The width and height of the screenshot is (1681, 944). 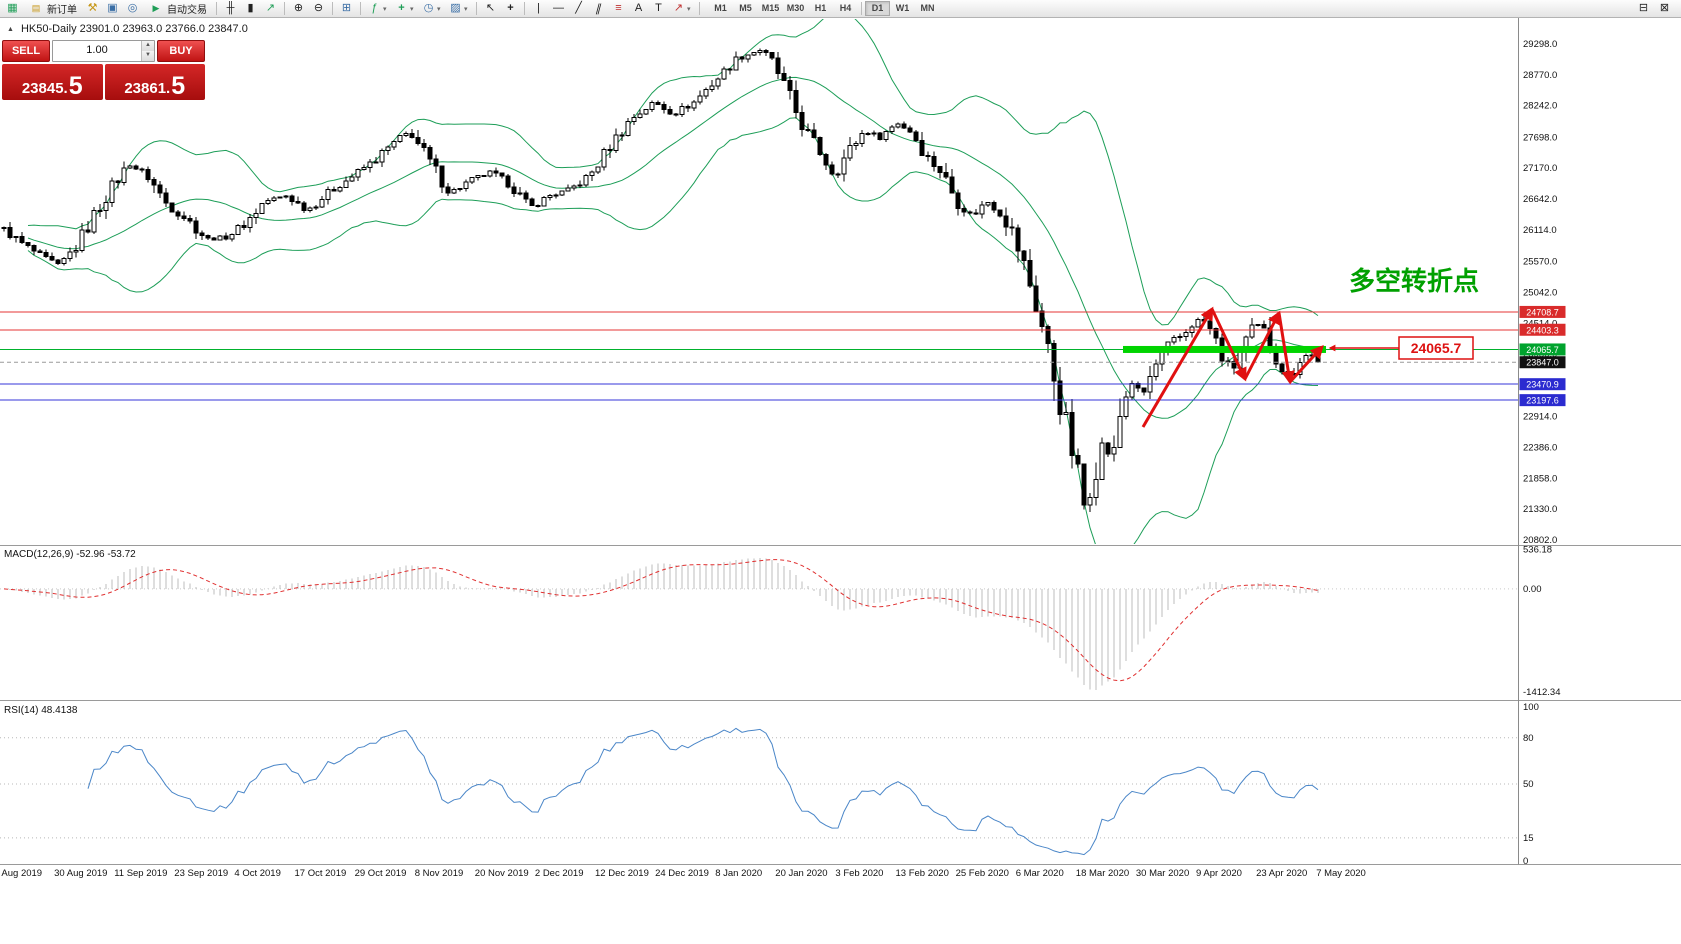 What do you see at coordinates (381, 873) in the screenshot?
I see `date-label: 29 Oct 2019` at bounding box center [381, 873].